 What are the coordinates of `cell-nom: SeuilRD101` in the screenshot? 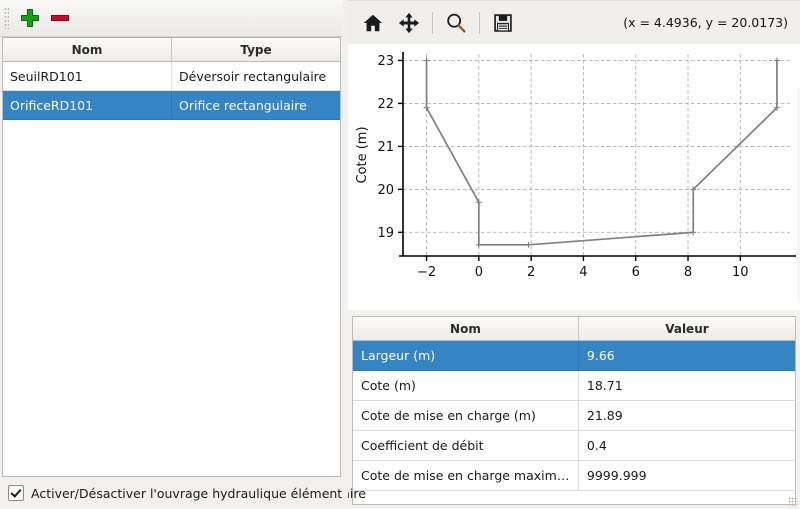 It's located at (87, 76).